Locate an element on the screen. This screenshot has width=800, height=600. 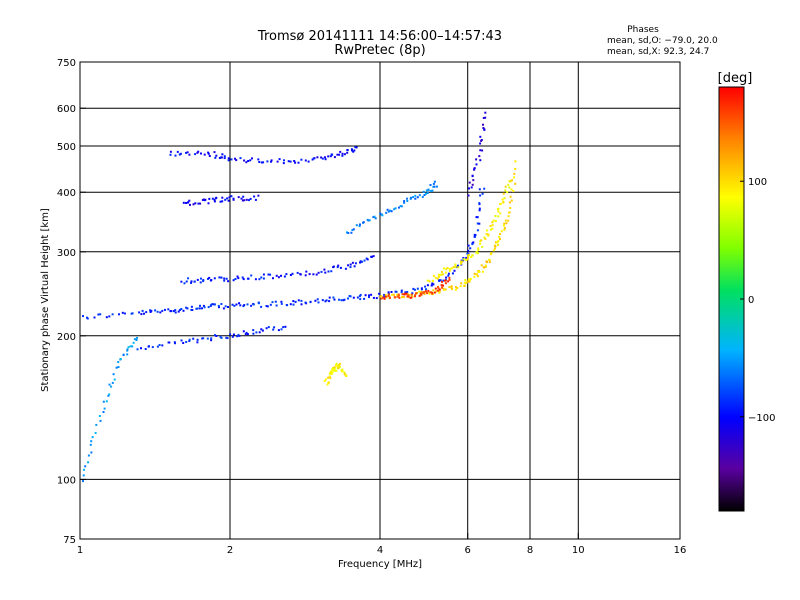
y-tick-label: 400 is located at coordinates (66, 193).